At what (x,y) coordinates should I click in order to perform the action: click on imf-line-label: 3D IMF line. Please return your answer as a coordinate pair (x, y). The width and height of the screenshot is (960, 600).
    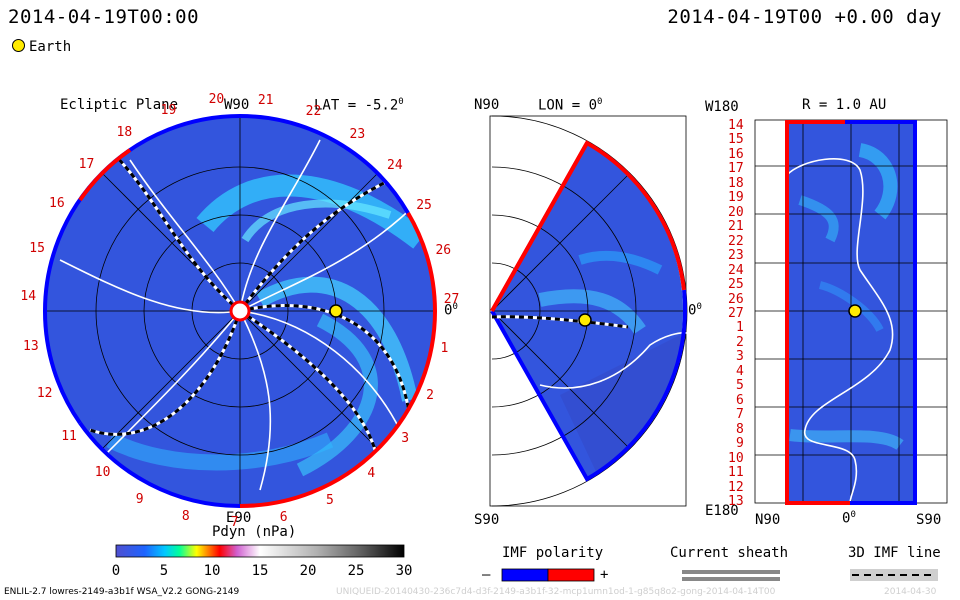
    Looking at the image, I should click on (894, 553).